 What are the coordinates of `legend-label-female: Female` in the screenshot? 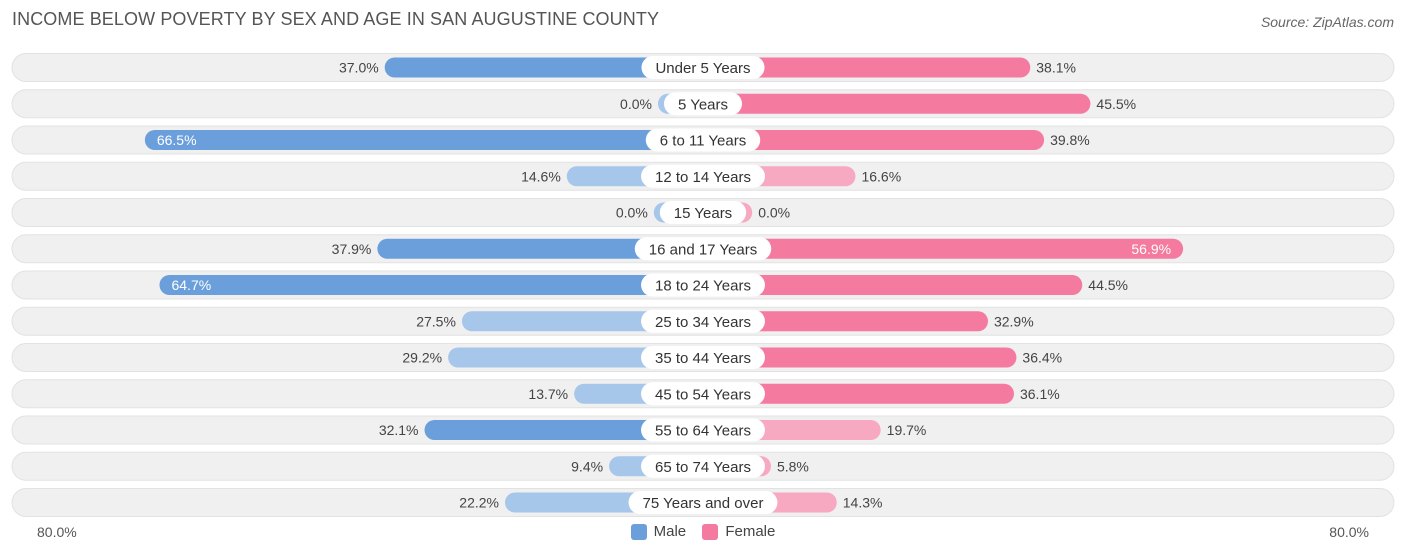 It's located at (750, 531).